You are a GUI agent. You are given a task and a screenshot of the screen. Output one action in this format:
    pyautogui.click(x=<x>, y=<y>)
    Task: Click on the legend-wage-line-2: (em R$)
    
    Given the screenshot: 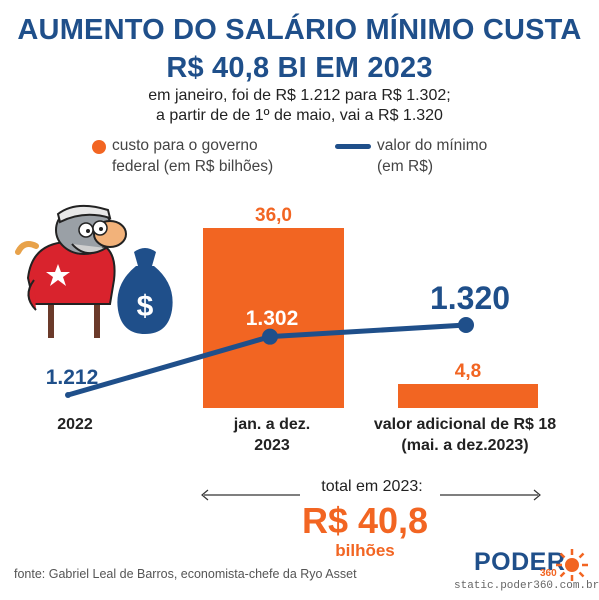 What is the action you would take?
    pyautogui.click(x=405, y=166)
    